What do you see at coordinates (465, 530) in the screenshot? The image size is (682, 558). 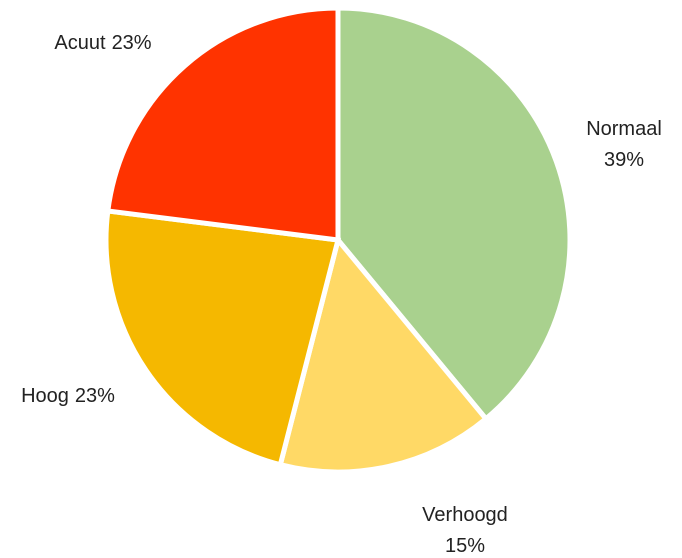 I see `slice-label: Verhoogd 15%` at bounding box center [465, 530].